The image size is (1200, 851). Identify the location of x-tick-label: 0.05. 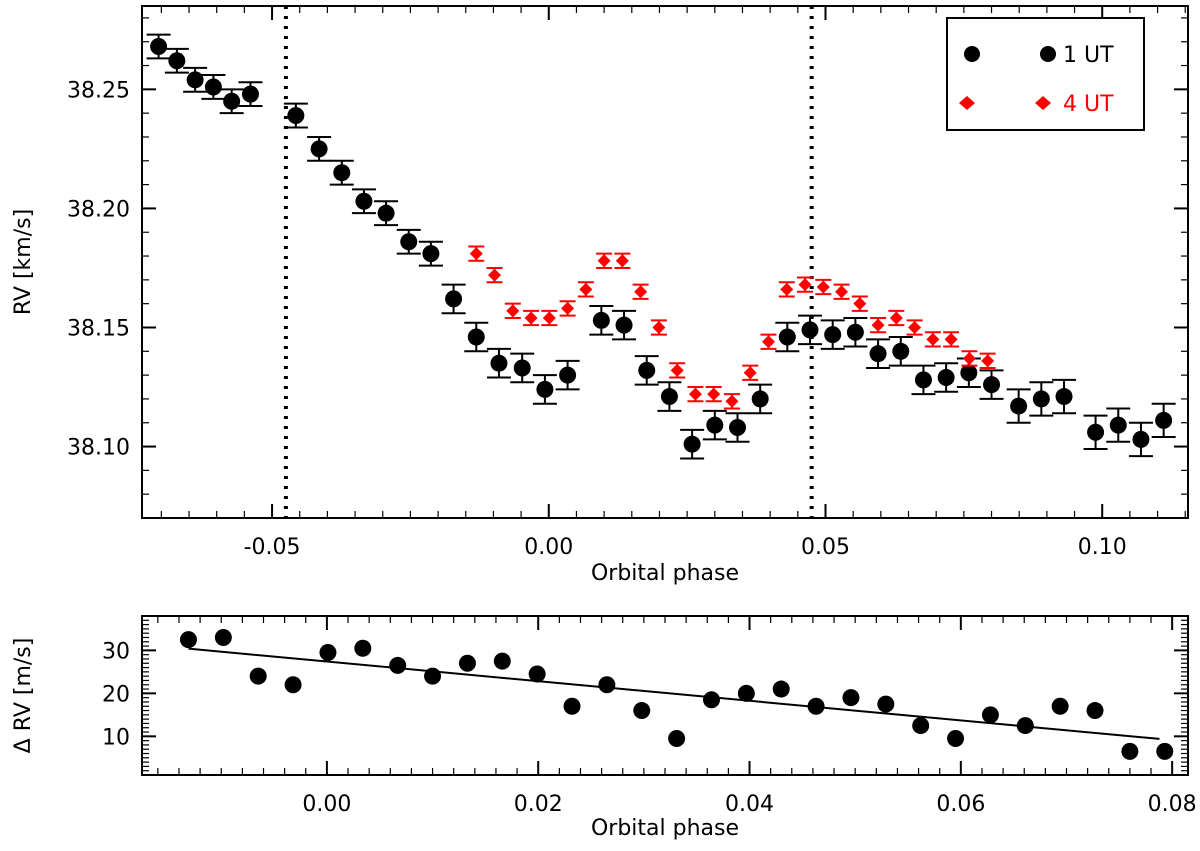
(825, 547).